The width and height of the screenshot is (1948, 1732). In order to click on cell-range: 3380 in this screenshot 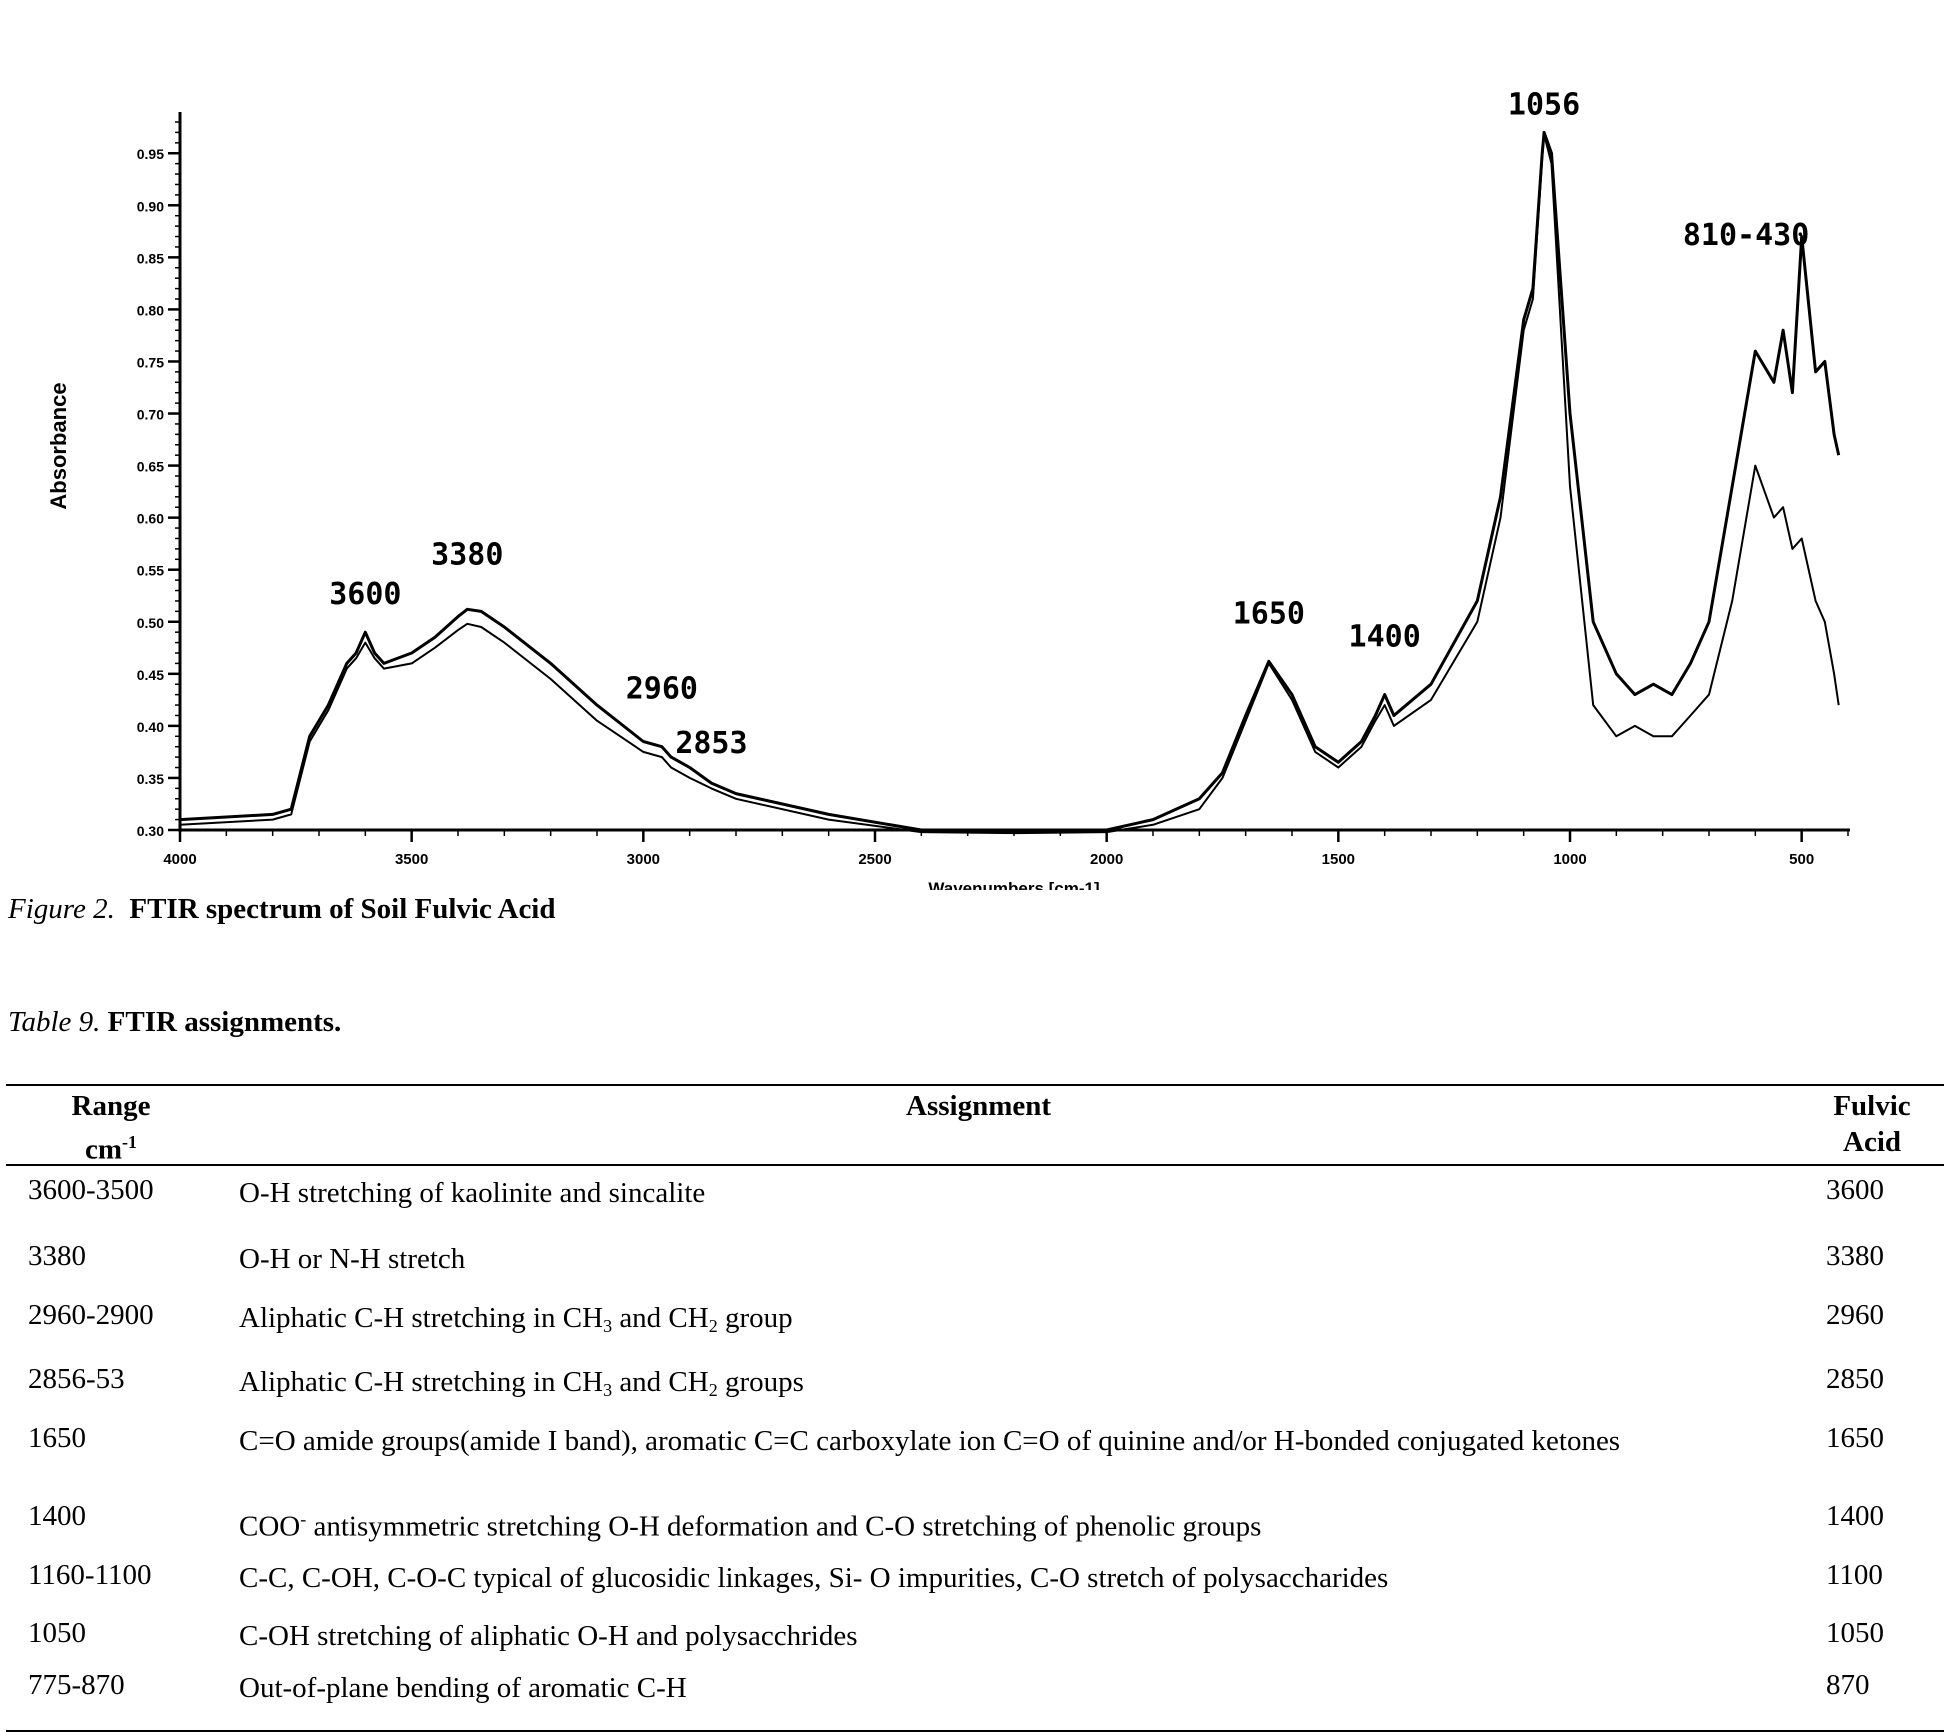, I will do `click(57, 1256)`.